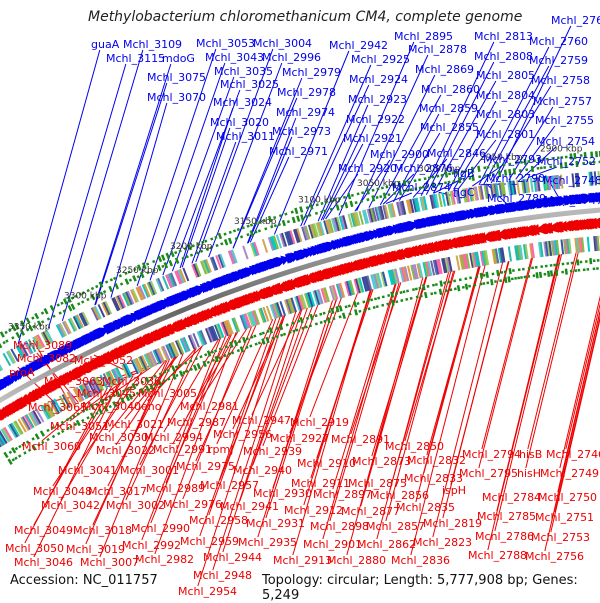 The height and width of the screenshot is (603, 600). What do you see at coordinates (182, 449) in the screenshot?
I see `reverse-gene-label: Mchl_2991` at bounding box center [182, 449].